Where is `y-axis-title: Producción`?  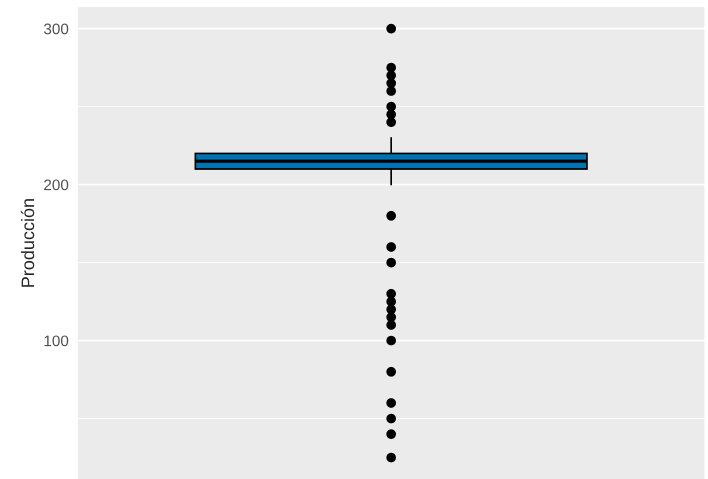
y-axis-title: Producción is located at coordinates (27, 243).